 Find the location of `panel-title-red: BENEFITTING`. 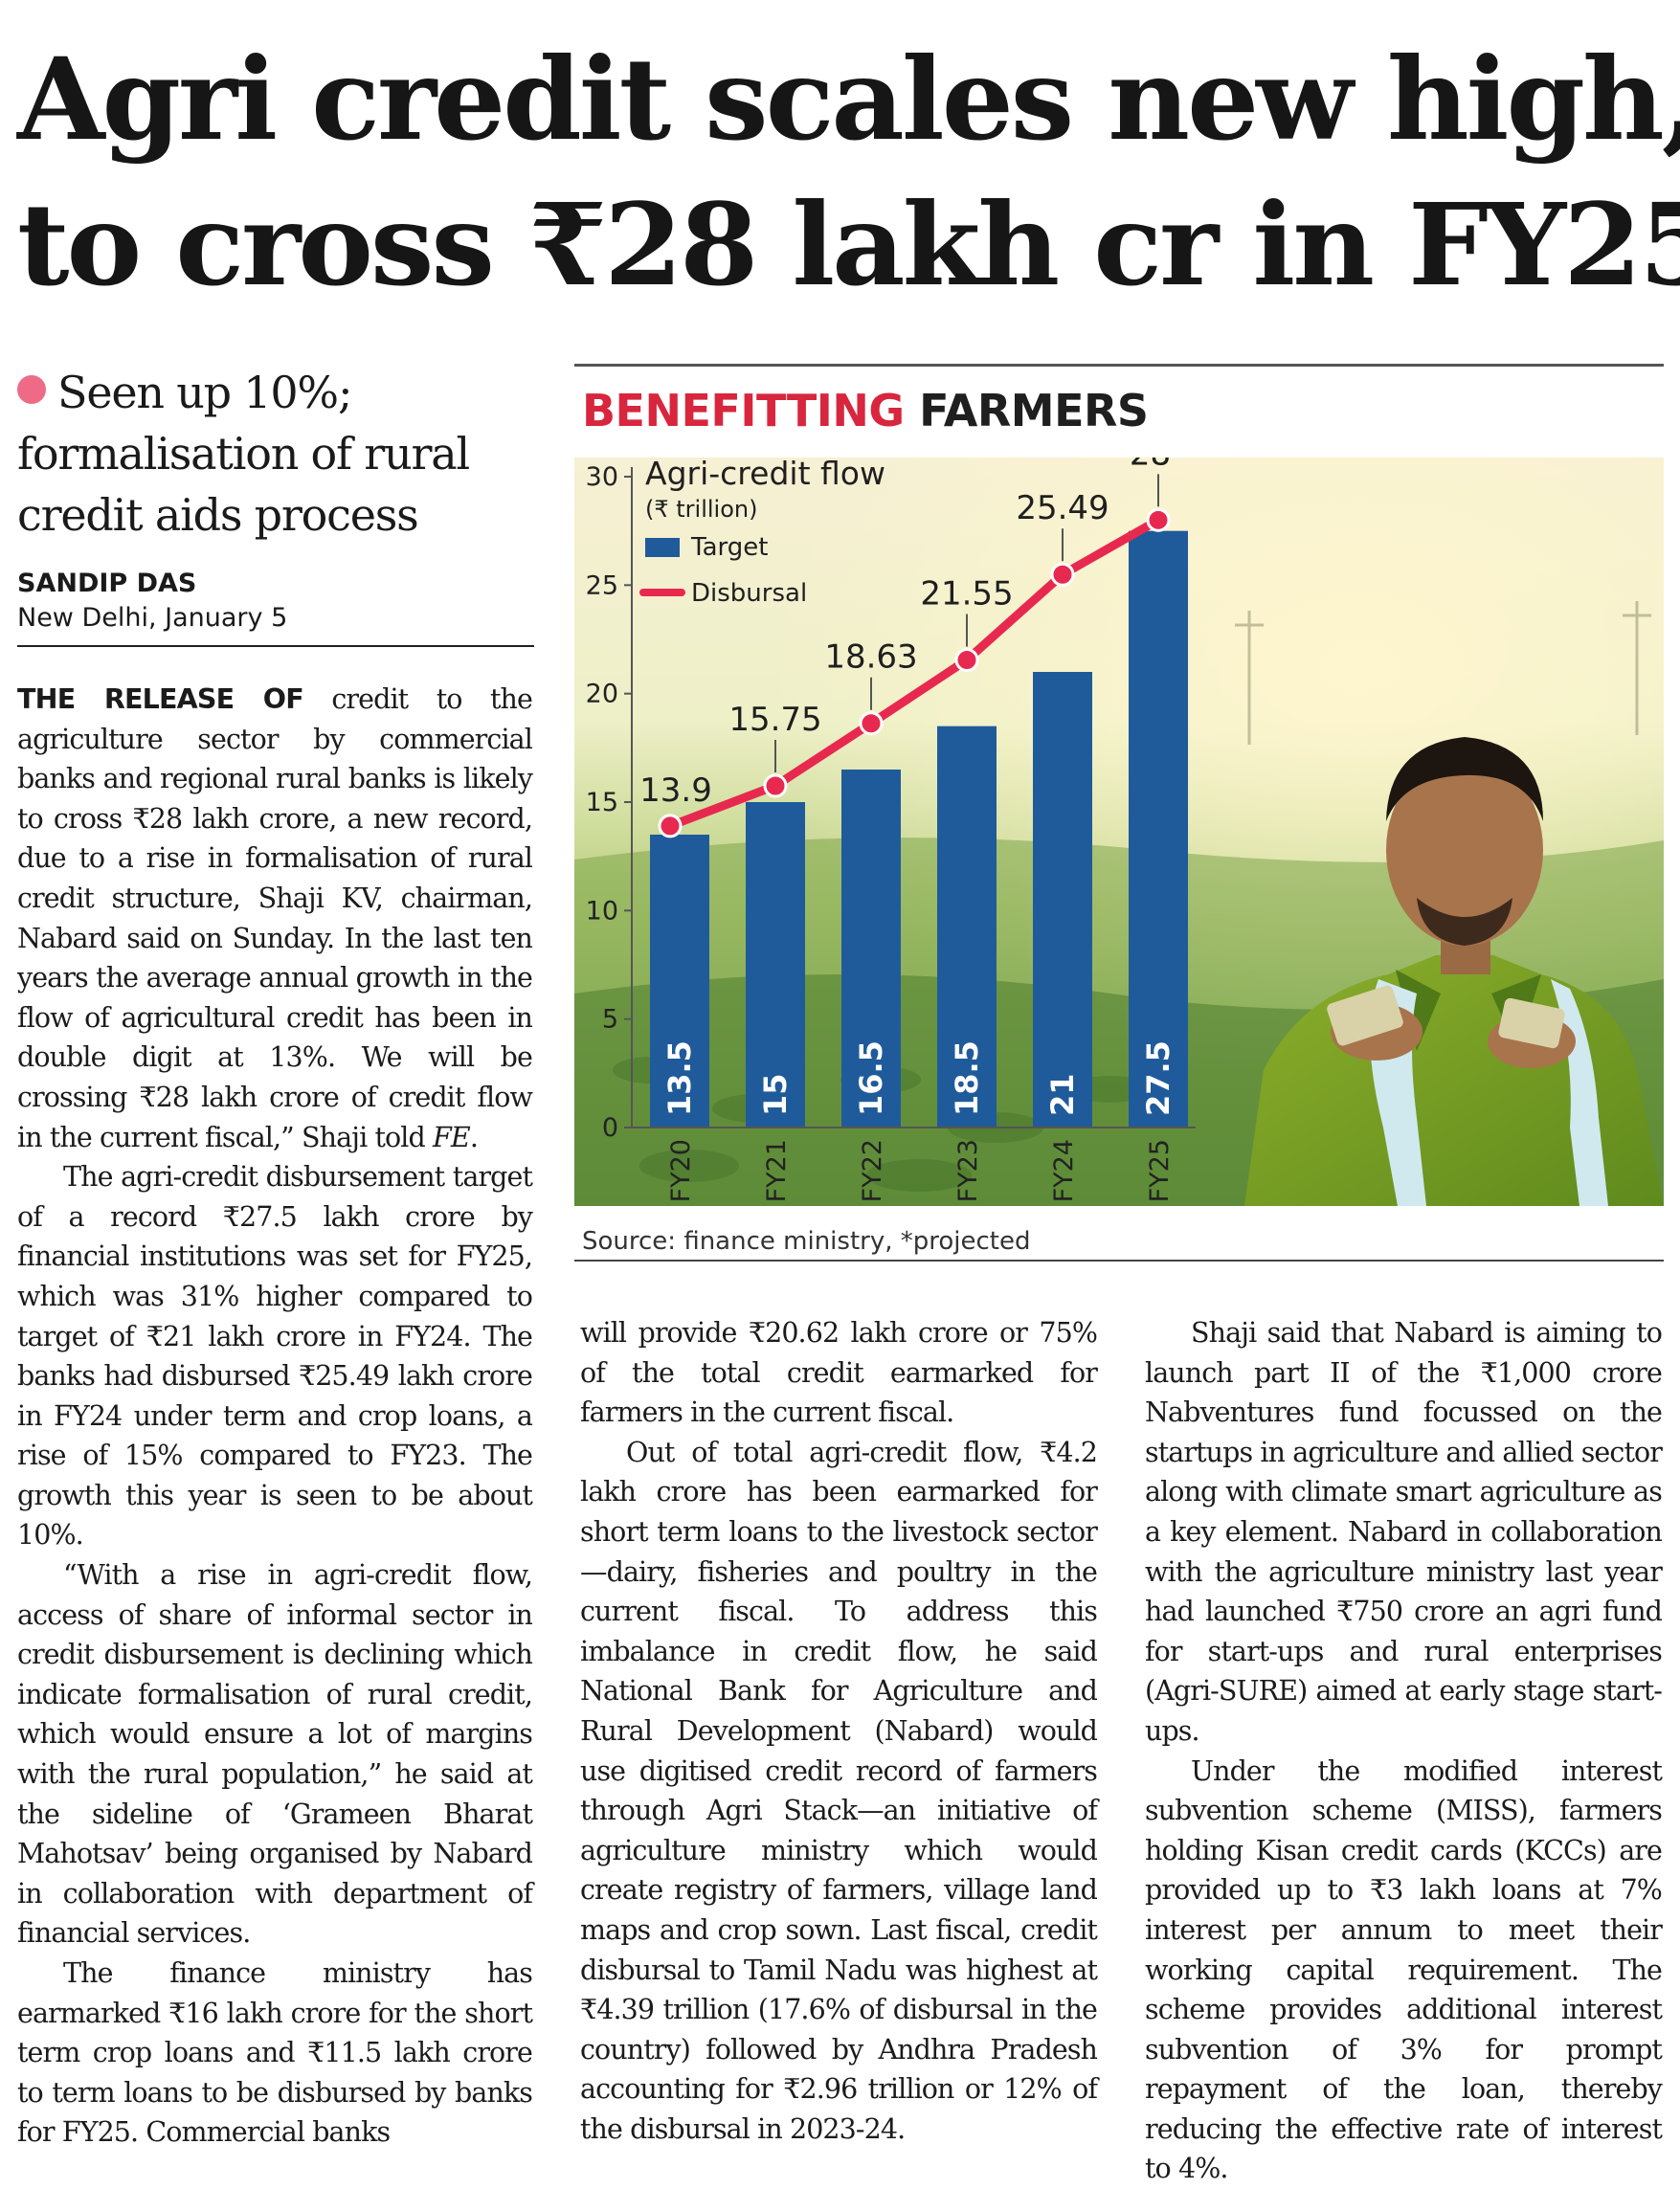

panel-title-red: BENEFITTING is located at coordinates (744, 410).